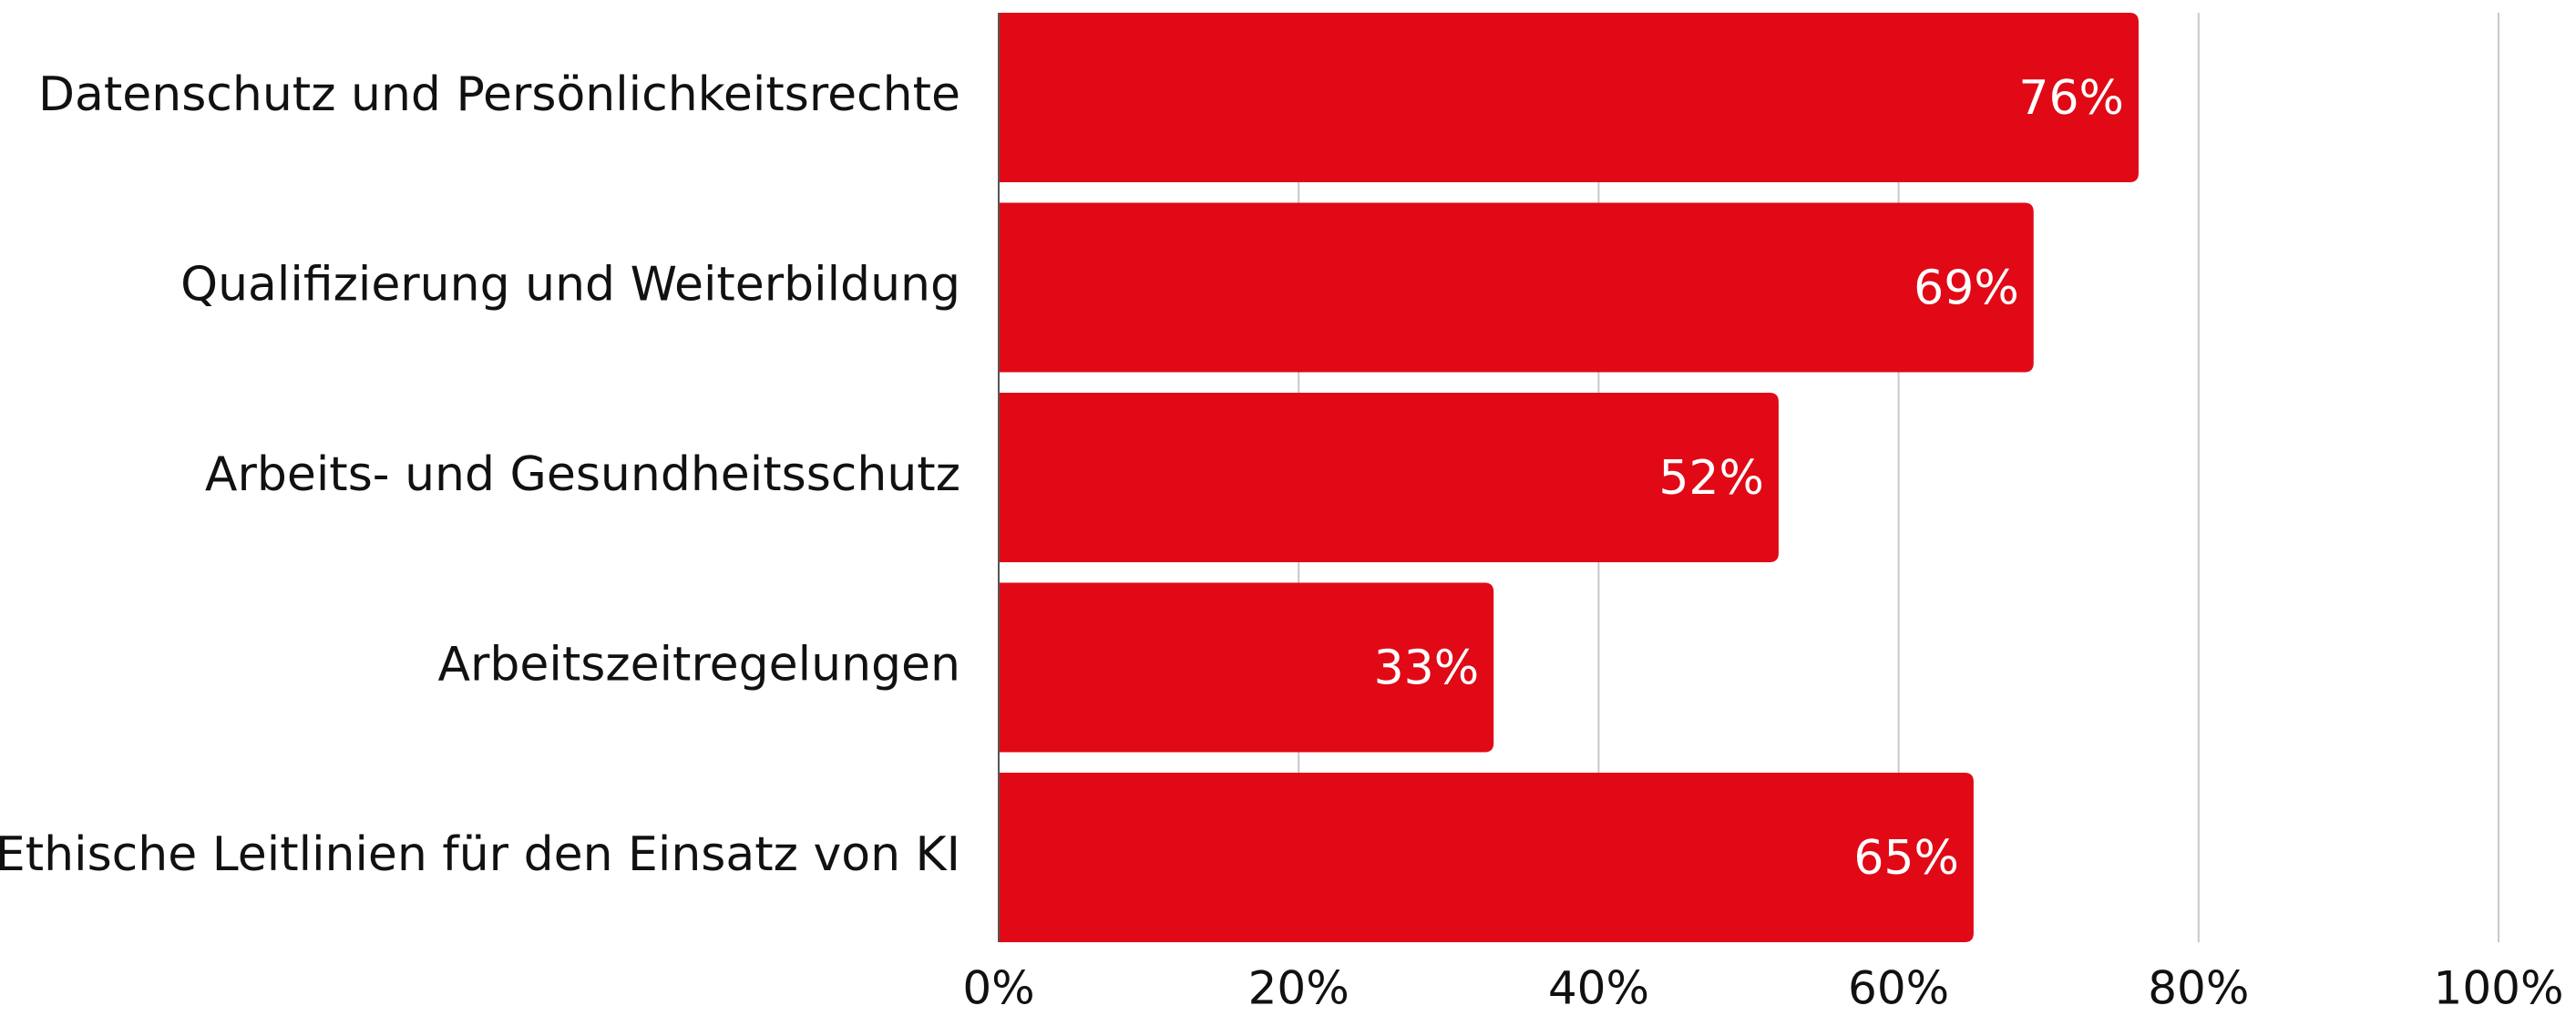  I want to click on value-label: 76%, so click(2071, 99).